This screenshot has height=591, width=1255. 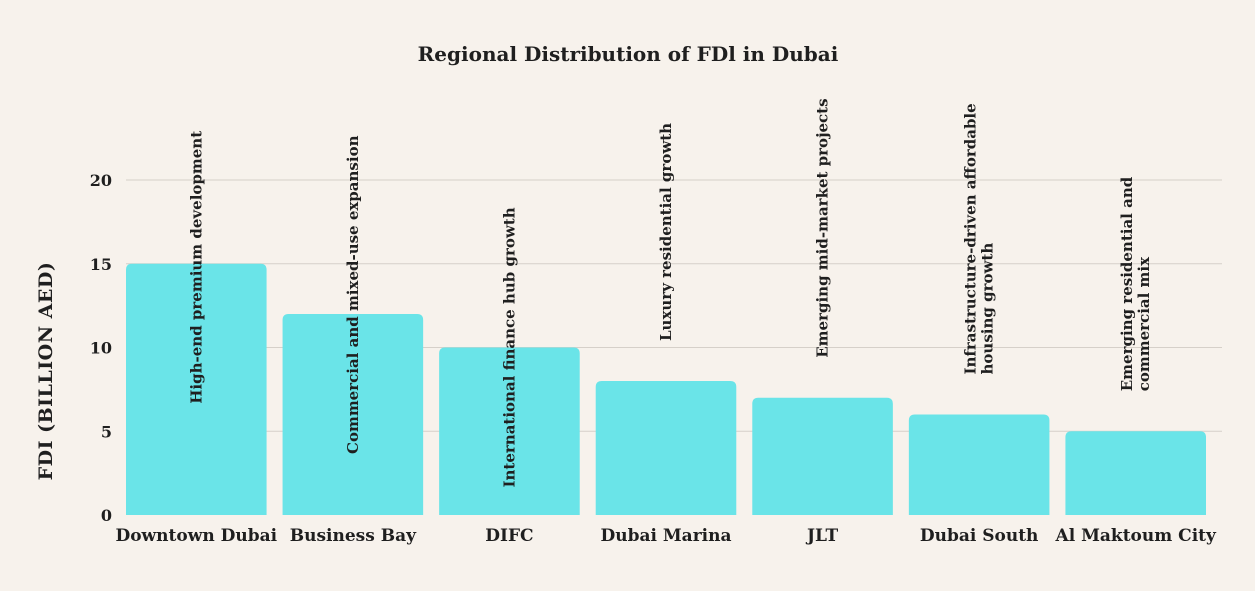 I want to click on bar-annotation: Commercial and mixed-use expansion, so click(x=353, y=294).